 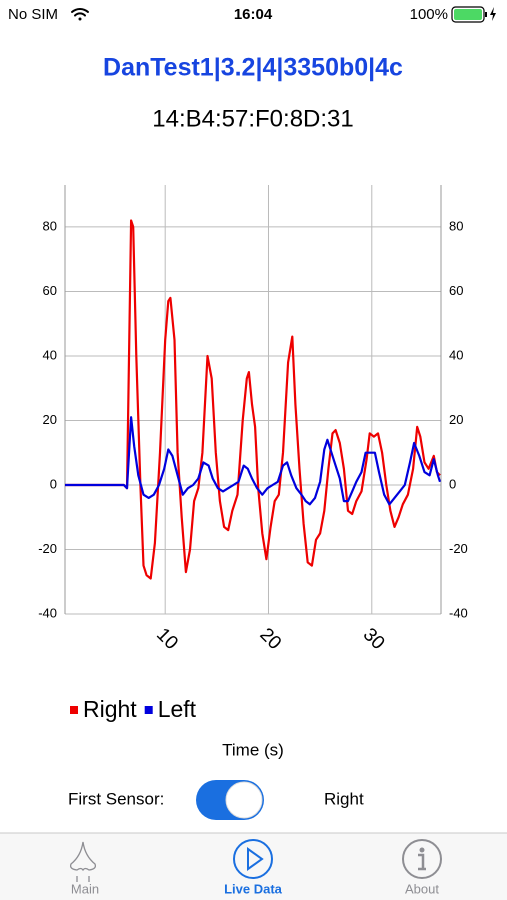 What do you see at coordinates (422, 862) in the screenshot?
I see `tab-icon-stem` at bounding box center [422, 862].